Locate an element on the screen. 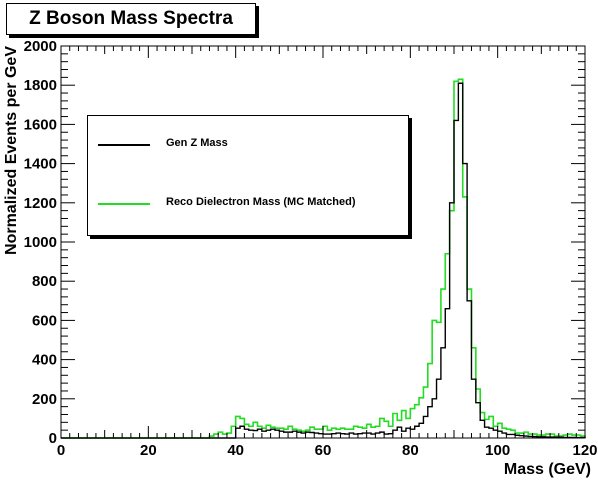 The height and width of the screenshot is (480, 598). chart-title: Z Boson Mass Spectra is located at coordinates (131, 18).